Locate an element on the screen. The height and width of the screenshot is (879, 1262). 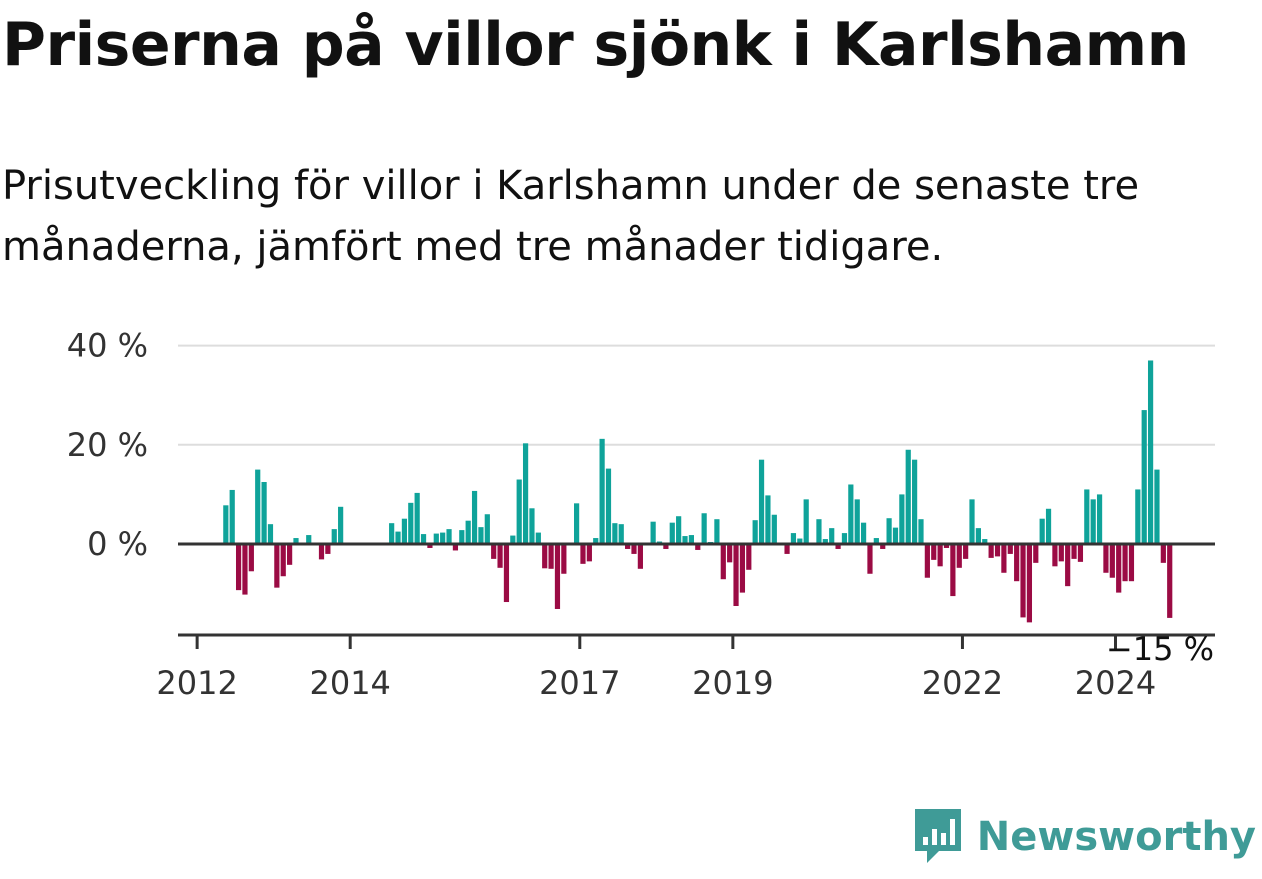
newsworthy-brand: Newsworthy is located at coordinates (1084, 837).